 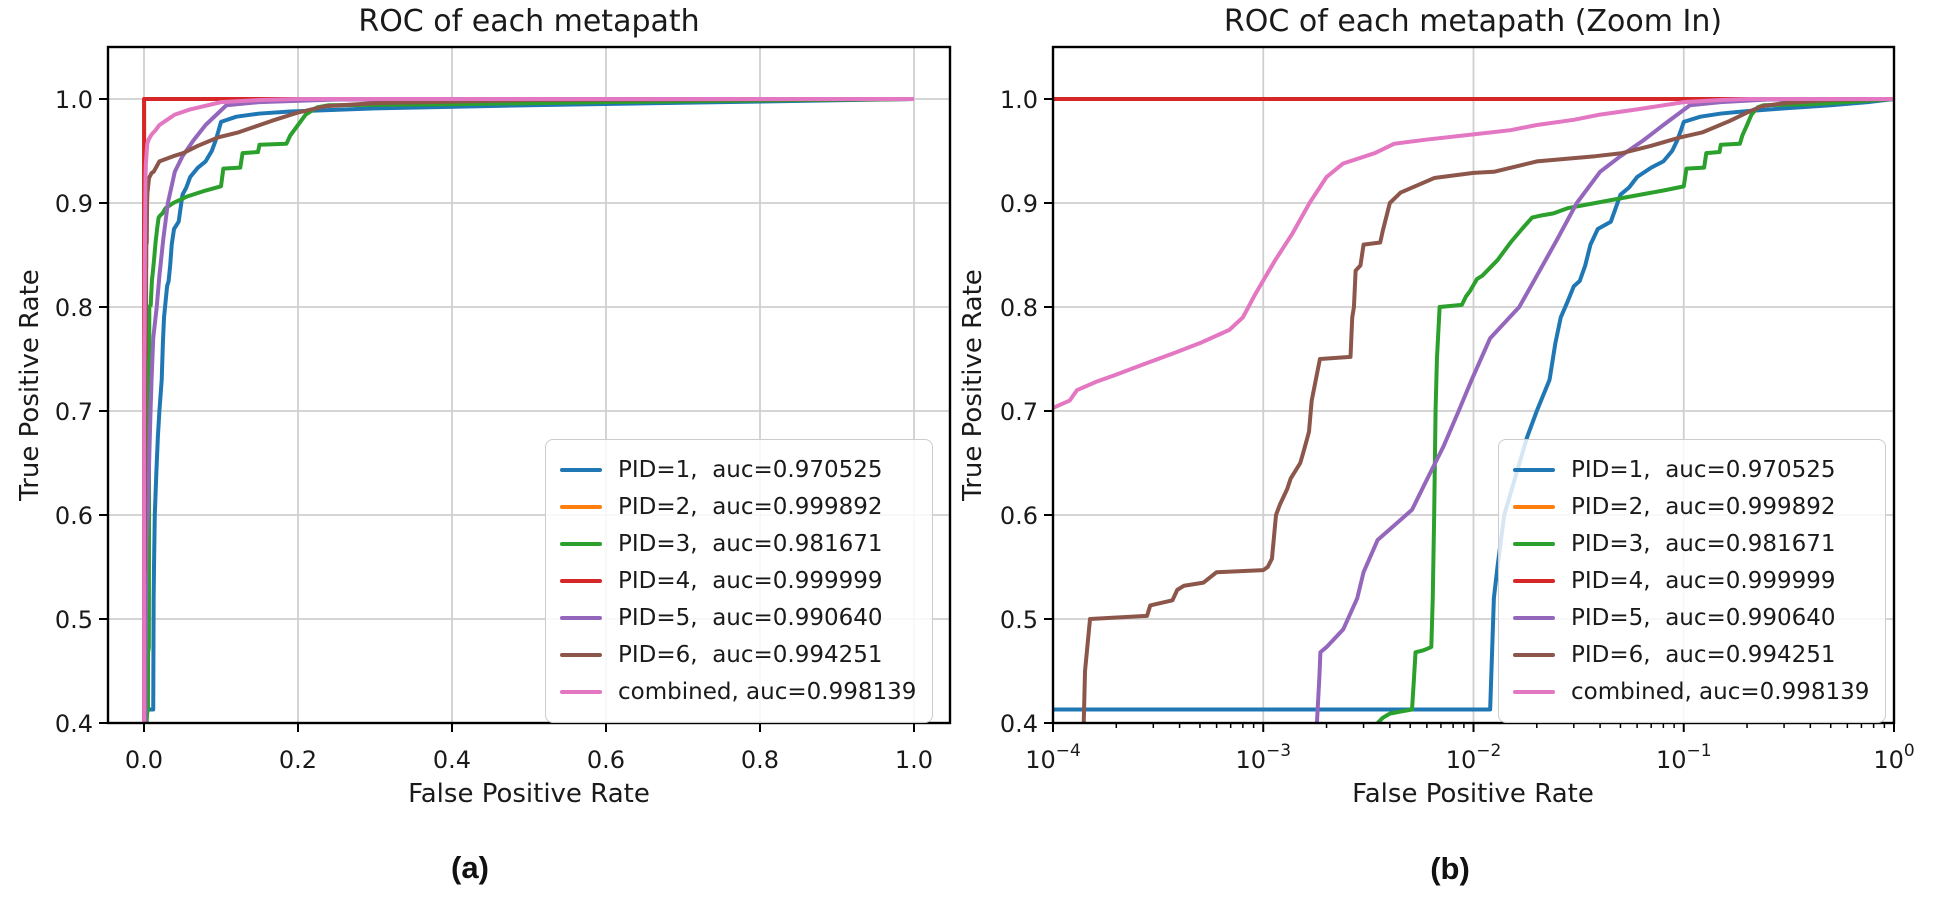 What do you see at coordinates (452, 760) in the screenshot?
I see `x-tick-label: 0.4` at bounding box center [452, 760].